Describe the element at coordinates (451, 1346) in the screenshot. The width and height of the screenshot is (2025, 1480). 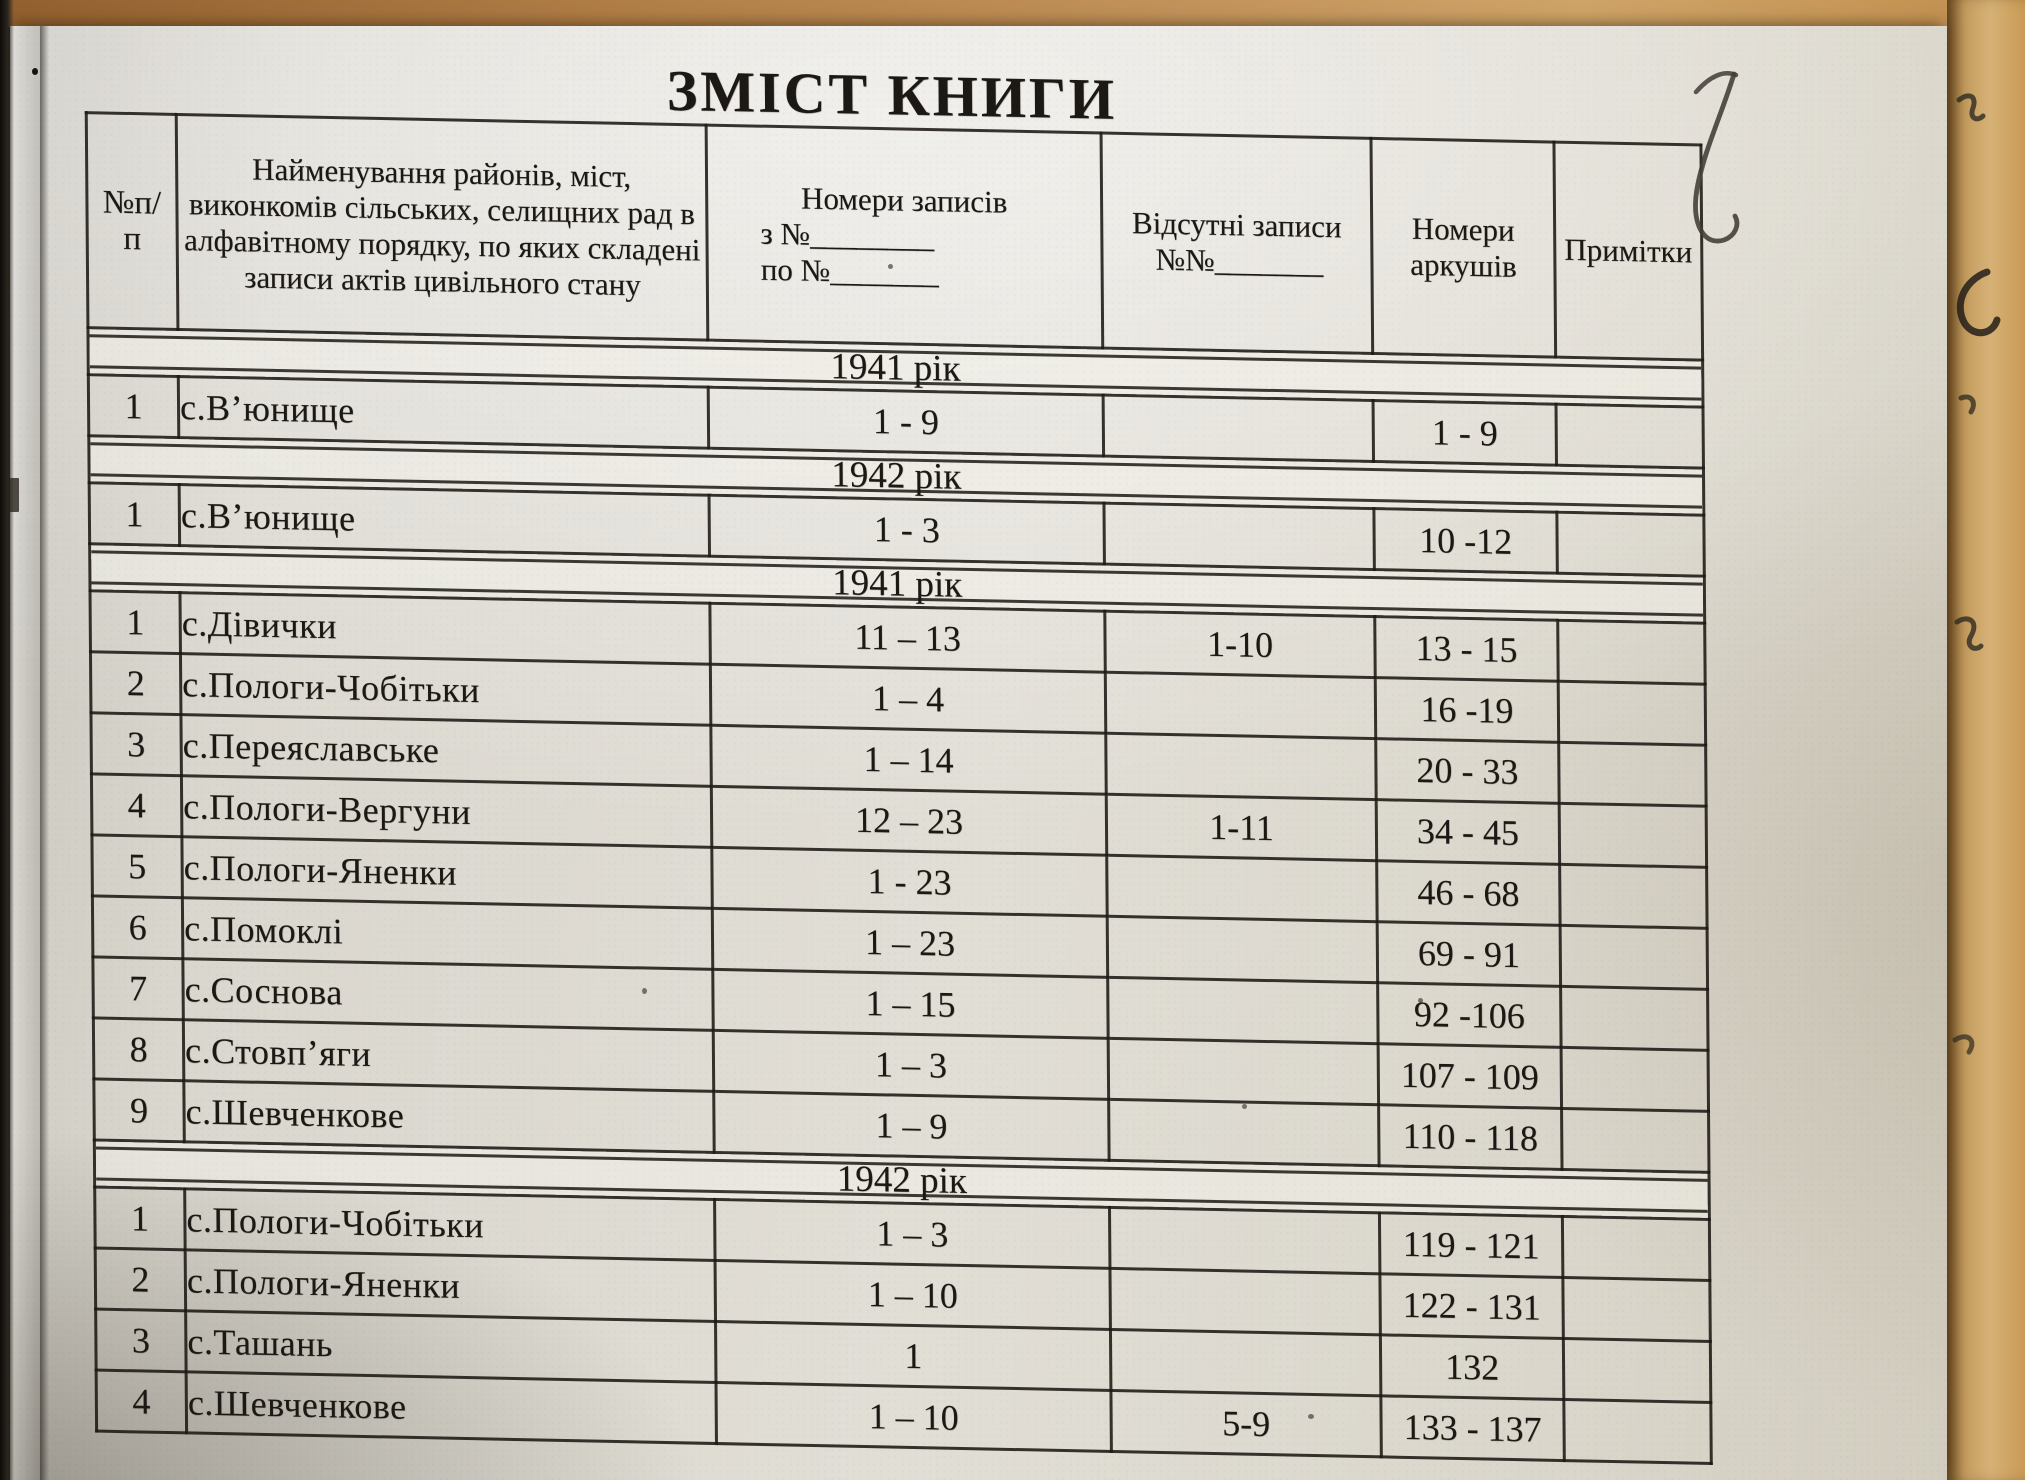
I see `cell-settlement-name: с.Ташань` at that location.